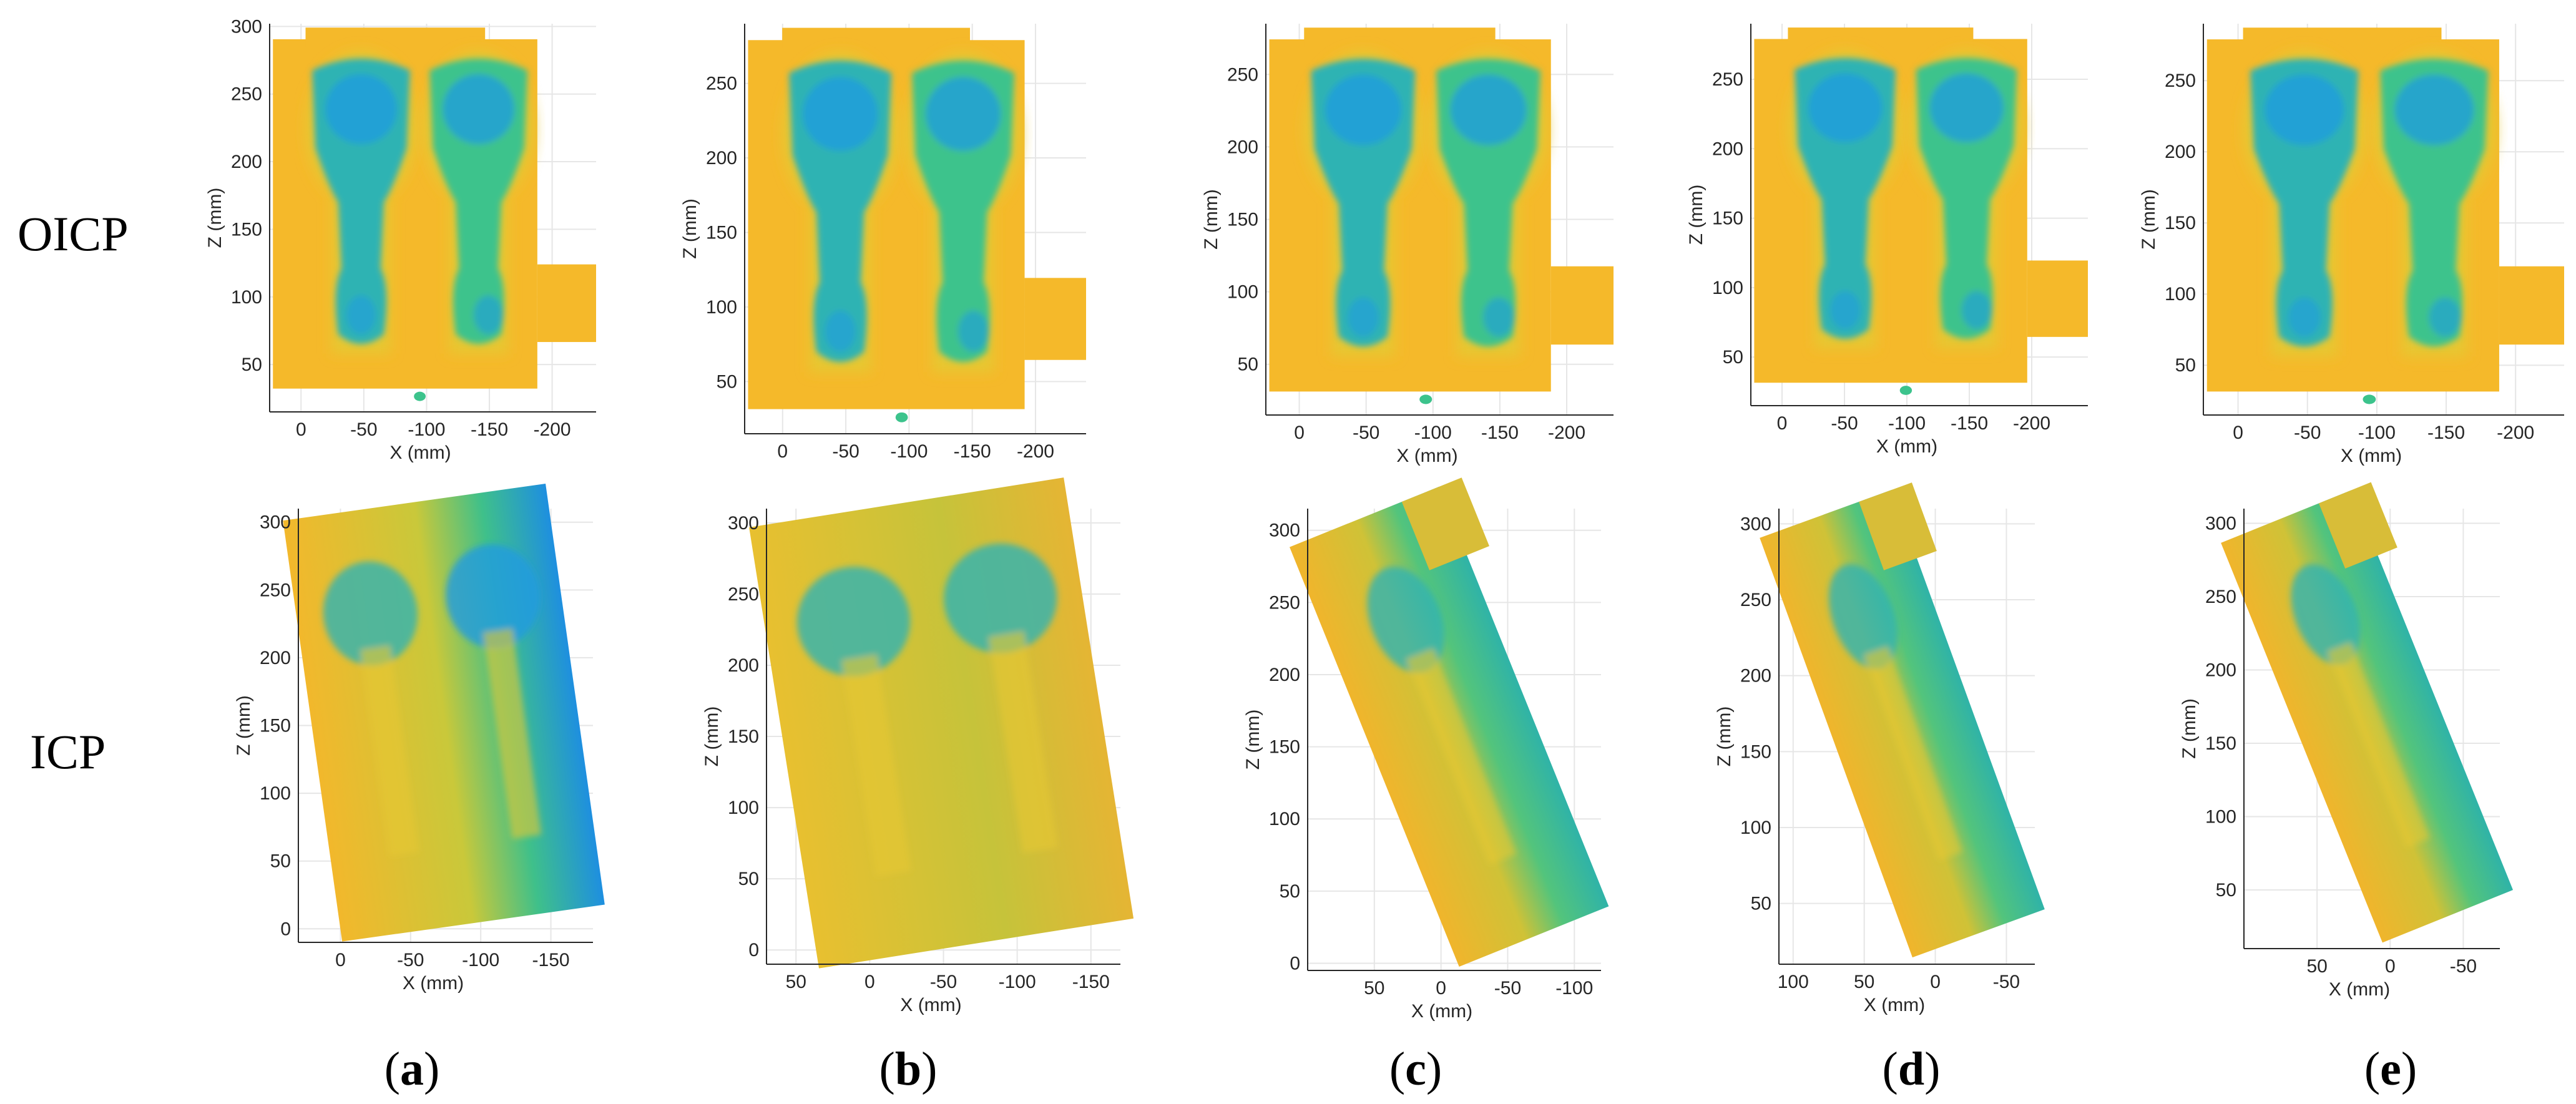 This screenshot has height=1104, width=2576. Describe the element at coordinates (1898, 526) in the screenshot. I see `skewed-cap` at that location.